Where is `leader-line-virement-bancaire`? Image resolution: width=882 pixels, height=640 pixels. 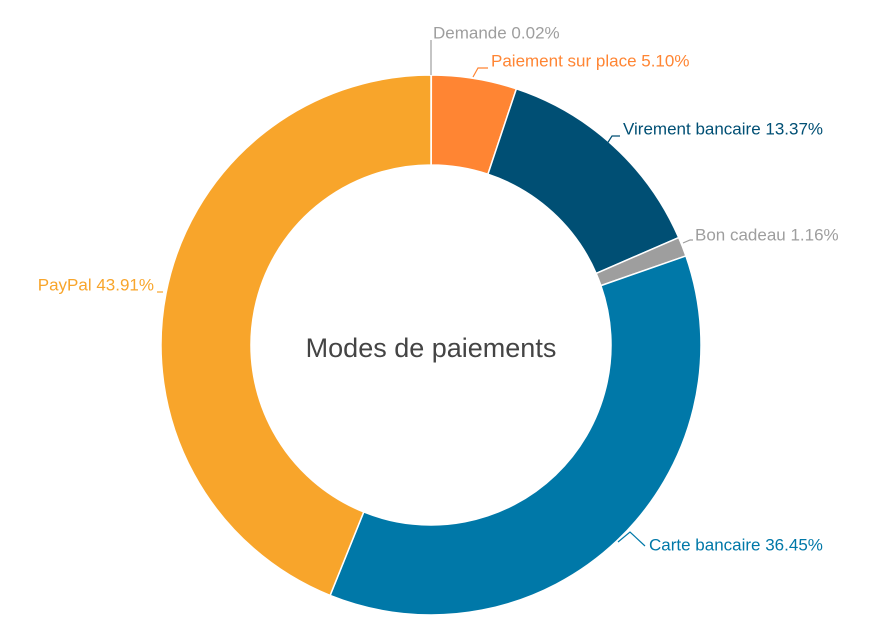 leader-line-virement-bancaire is located at coordinates (612, 141).